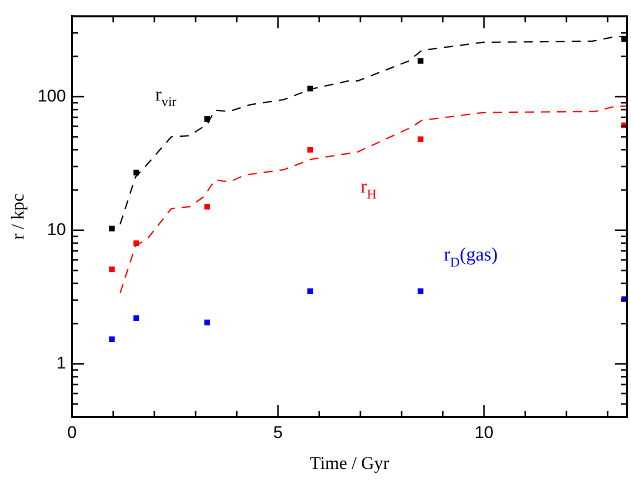  I want to click on y-tick-label: 1, so click(61, 363).